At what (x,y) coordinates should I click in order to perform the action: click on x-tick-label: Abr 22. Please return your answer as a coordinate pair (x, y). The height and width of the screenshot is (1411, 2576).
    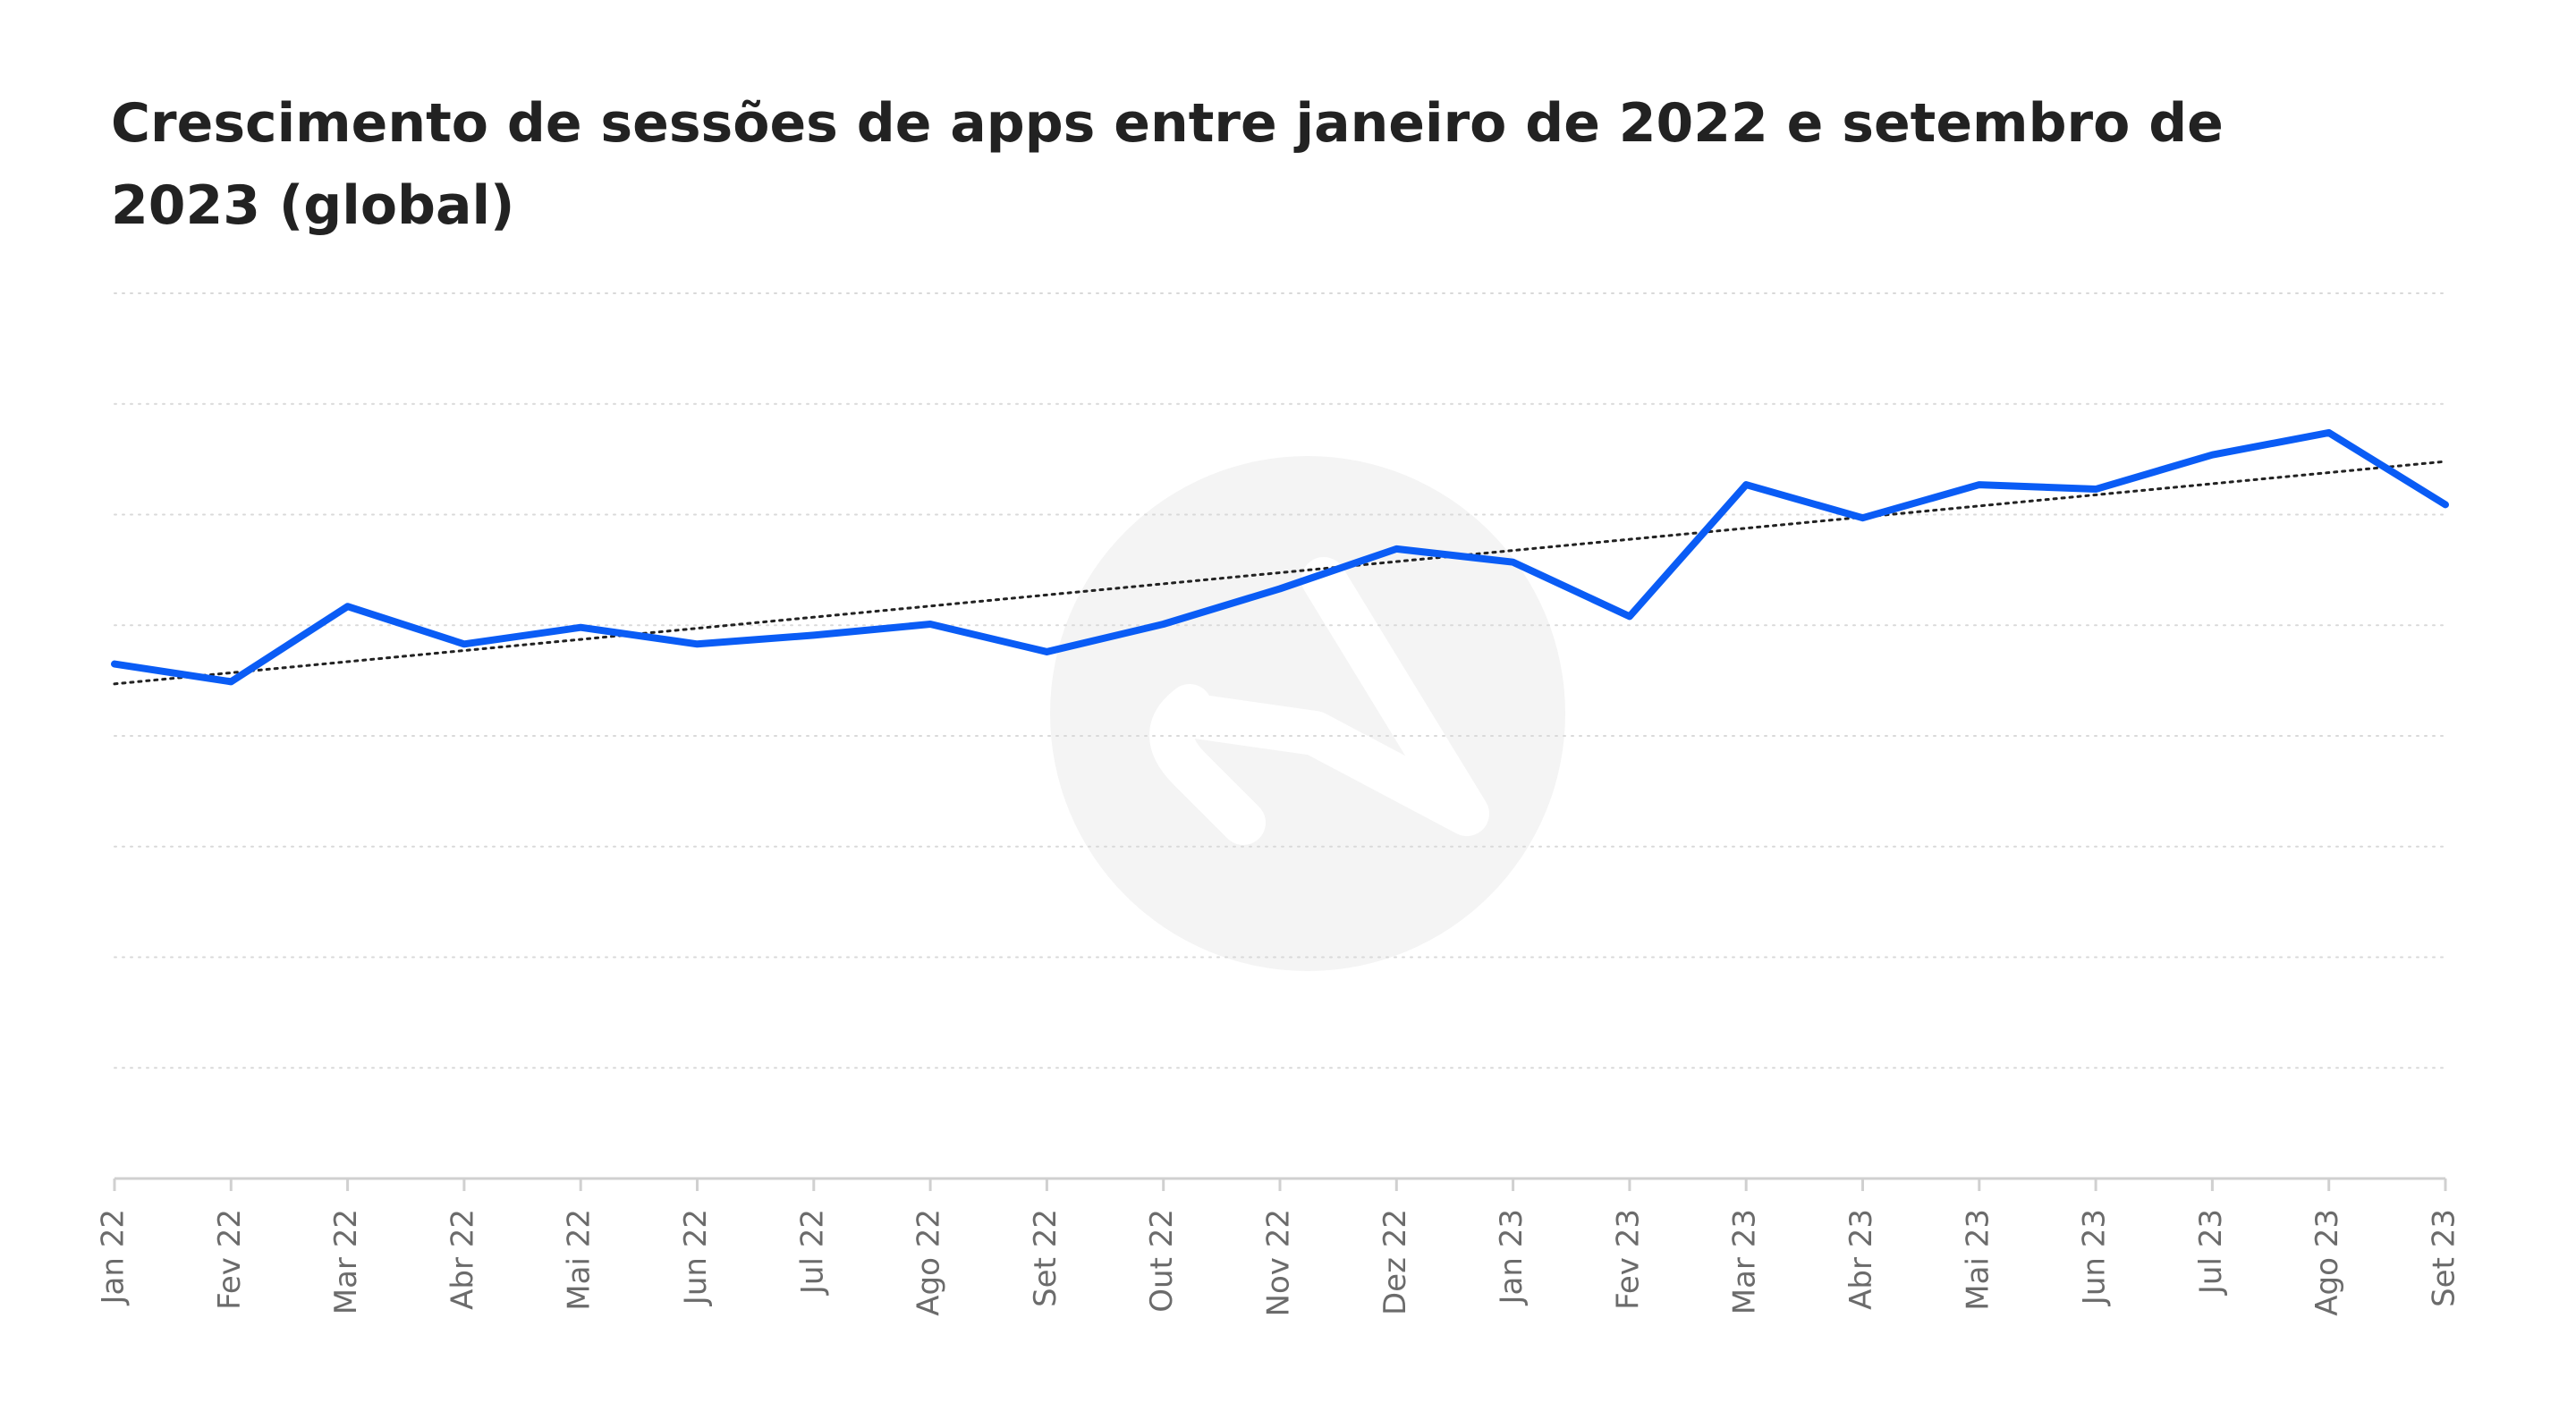
    Looking at the image, I should click on (462, 1259).